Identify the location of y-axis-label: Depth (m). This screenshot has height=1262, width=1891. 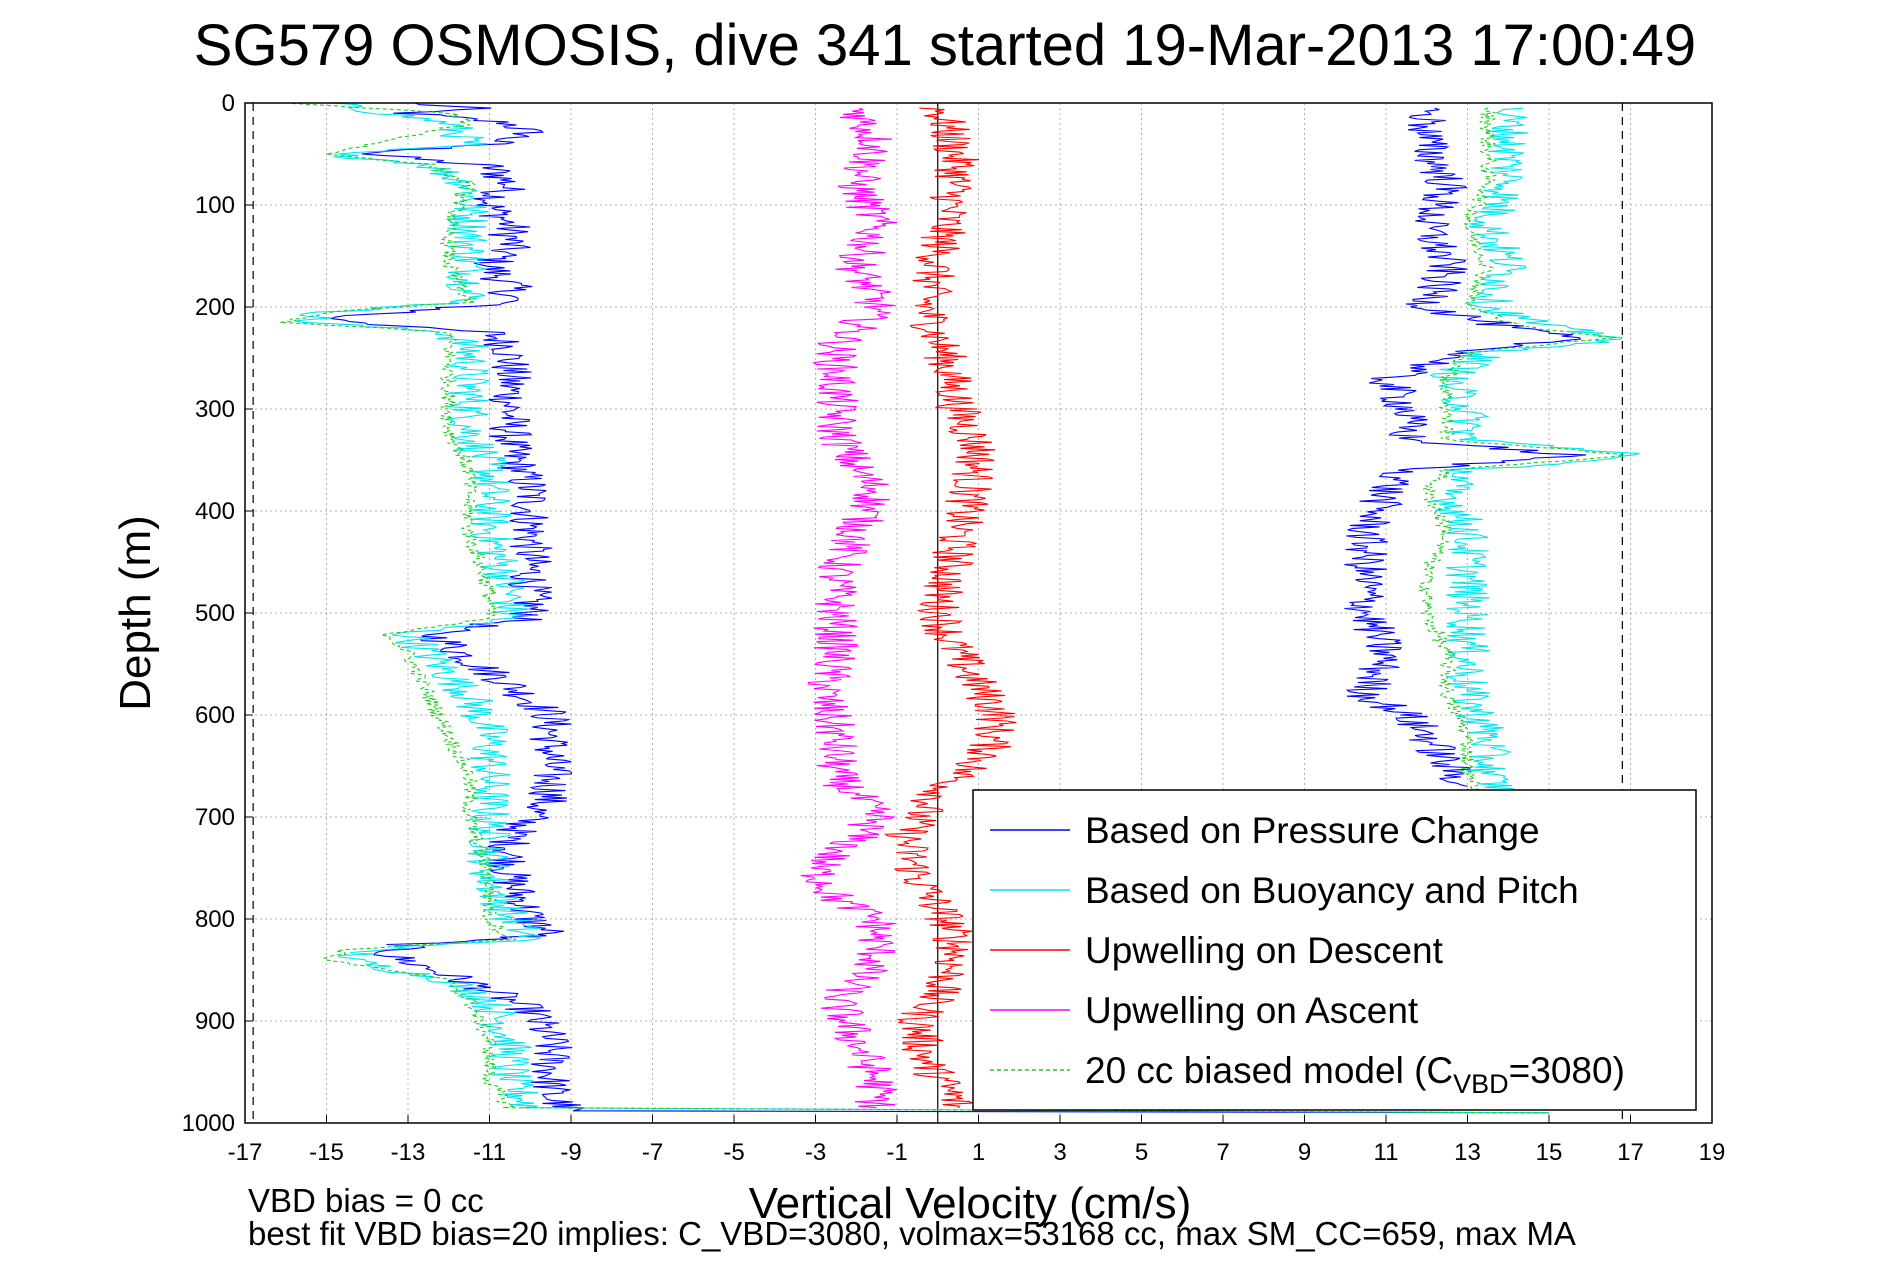
(135, 613).